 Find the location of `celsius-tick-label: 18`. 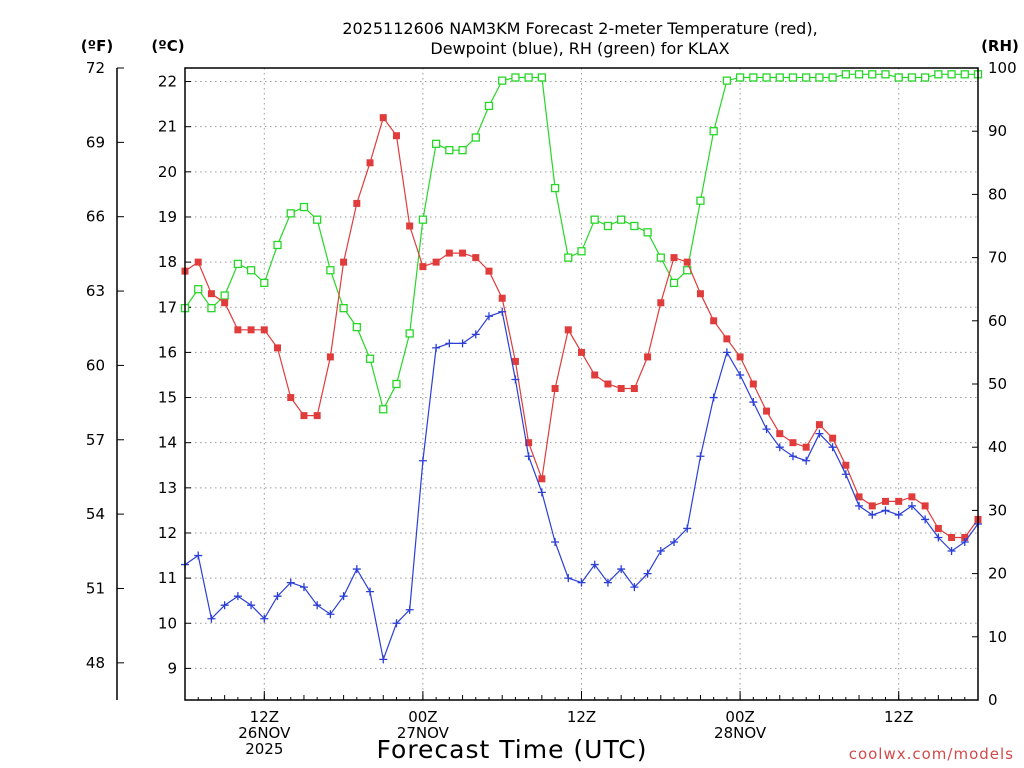

celsius-tick-label: 18 is located at coordinates (167, 262).